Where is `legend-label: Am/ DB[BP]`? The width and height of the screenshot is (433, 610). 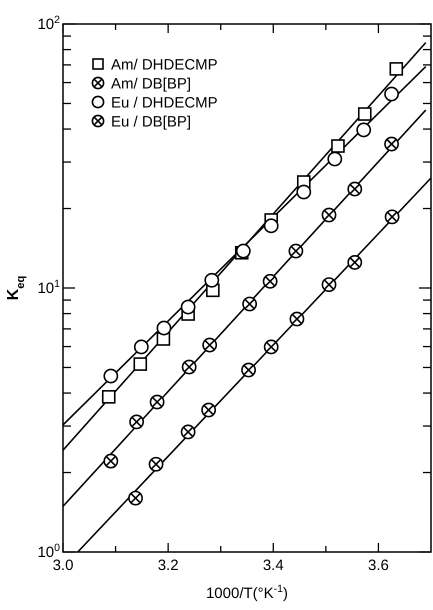
legend-label: Am/ DB[BP] is located at coordinates (151, 84).